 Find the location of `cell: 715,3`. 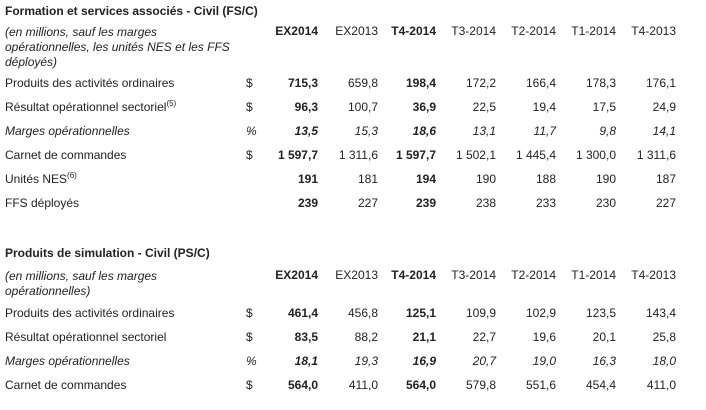

cell: 715,3 is located at coordinates (302, 83).